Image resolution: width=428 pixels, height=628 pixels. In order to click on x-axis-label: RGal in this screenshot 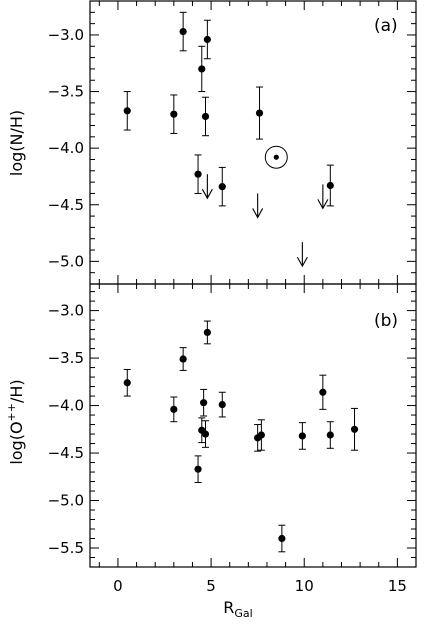, I will do `click(237, 609)`.